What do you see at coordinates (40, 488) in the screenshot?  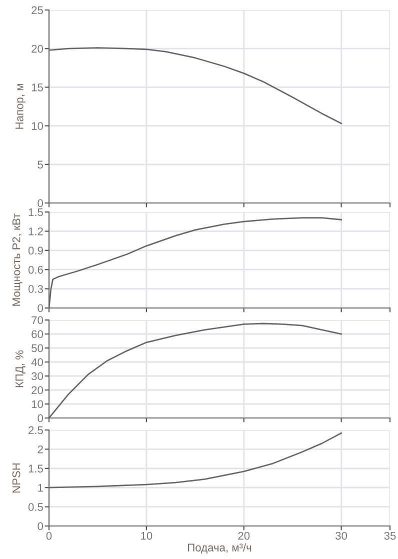 I see `y-tick-label: 1` at bounding box center [40, 488].